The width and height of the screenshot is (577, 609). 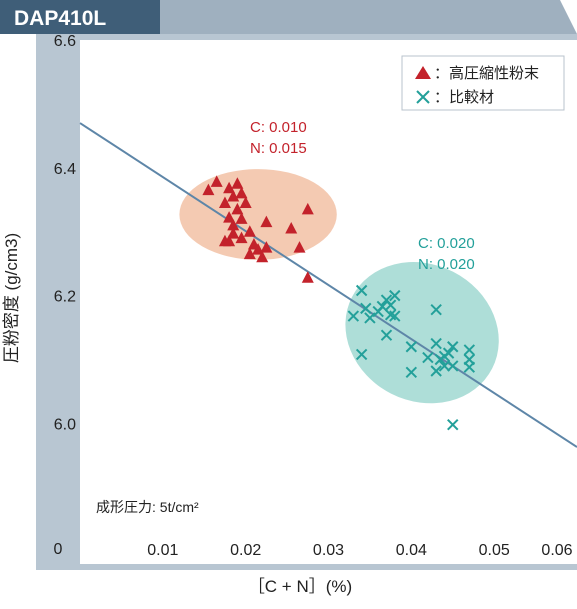 What do you see at coordinates (446, 264) in the screenshot?
I see `annotation-comp-n: N: 0.020` at bounding box center [446, 264].